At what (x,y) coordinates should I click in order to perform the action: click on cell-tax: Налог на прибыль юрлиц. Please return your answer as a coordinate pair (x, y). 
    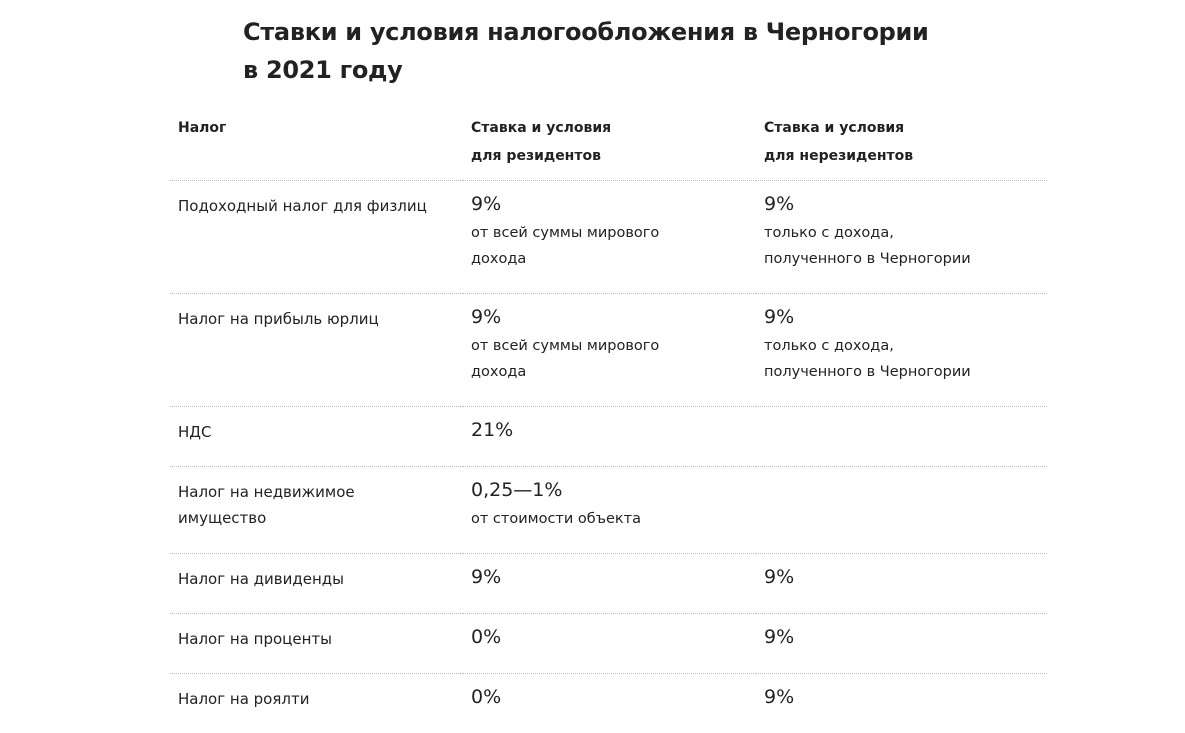
    Looking at the image, I should click on (316, 350).